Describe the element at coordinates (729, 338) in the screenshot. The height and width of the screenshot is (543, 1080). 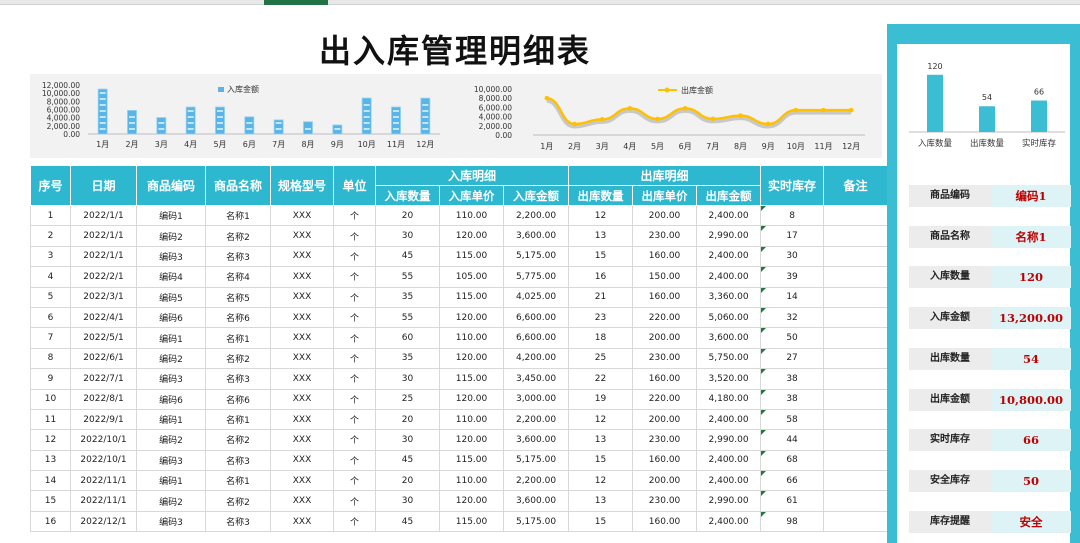
I see `cell-out-amount: 3,600.00` at that location.